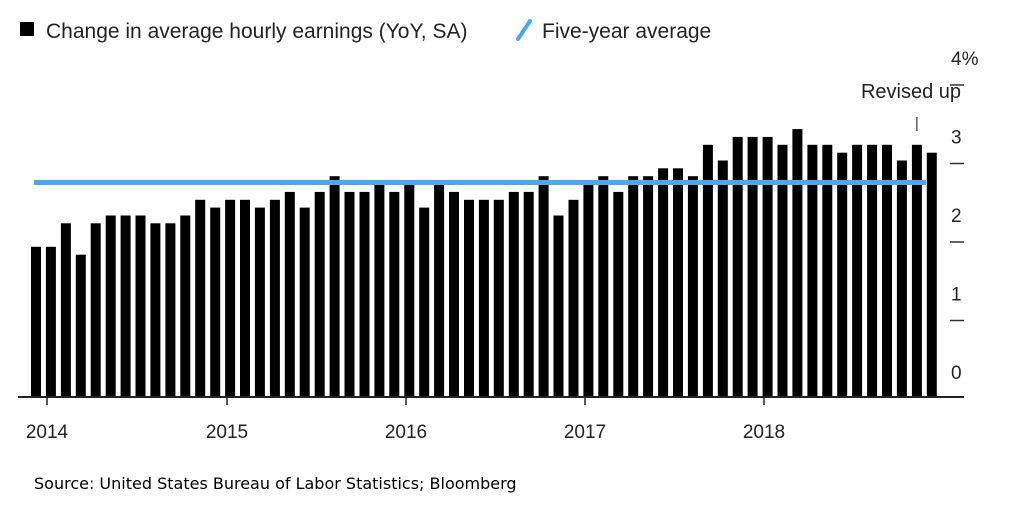 The image size is (1024, 510). What do you see at coordinates (47, 432) in the screenshot?
I see `x-tick-label: 2014` at bounding box center [47, 432].